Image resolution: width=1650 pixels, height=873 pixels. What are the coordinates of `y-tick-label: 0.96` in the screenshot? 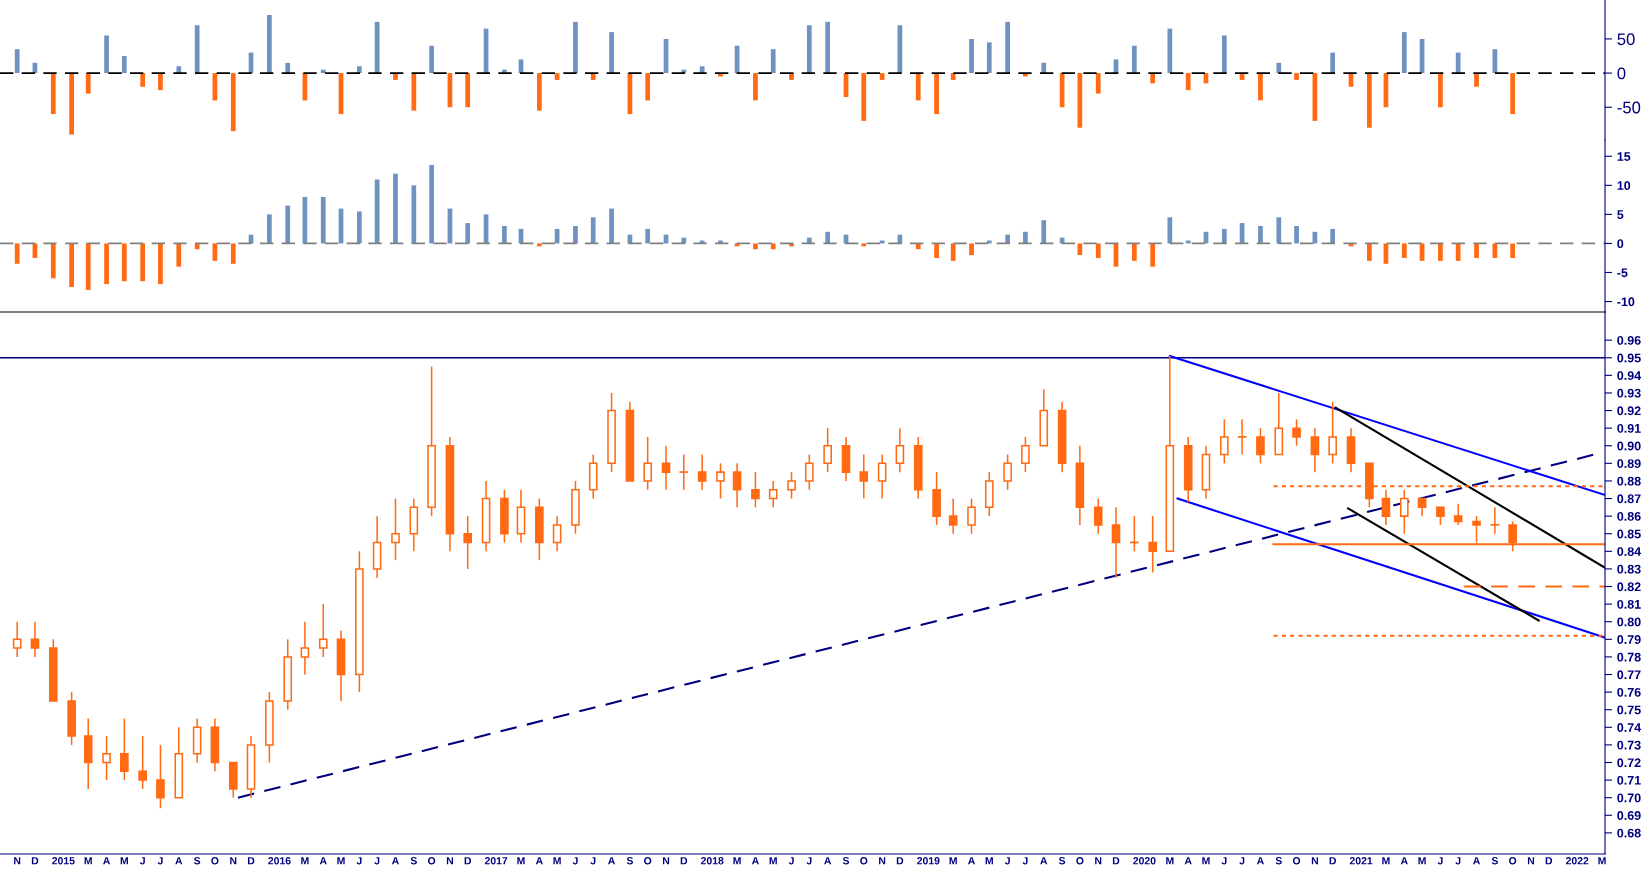 It's located at (1629, 340).